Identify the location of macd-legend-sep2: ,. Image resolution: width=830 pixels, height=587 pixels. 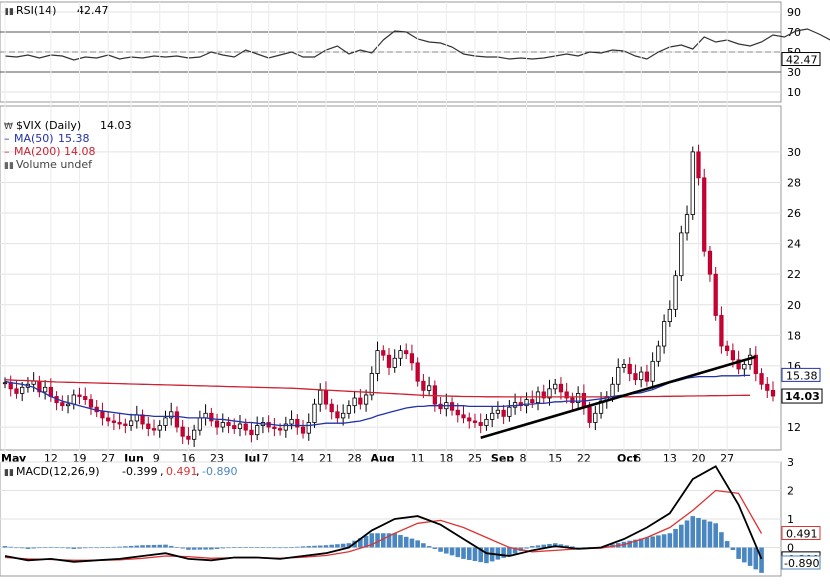
(198, 471).